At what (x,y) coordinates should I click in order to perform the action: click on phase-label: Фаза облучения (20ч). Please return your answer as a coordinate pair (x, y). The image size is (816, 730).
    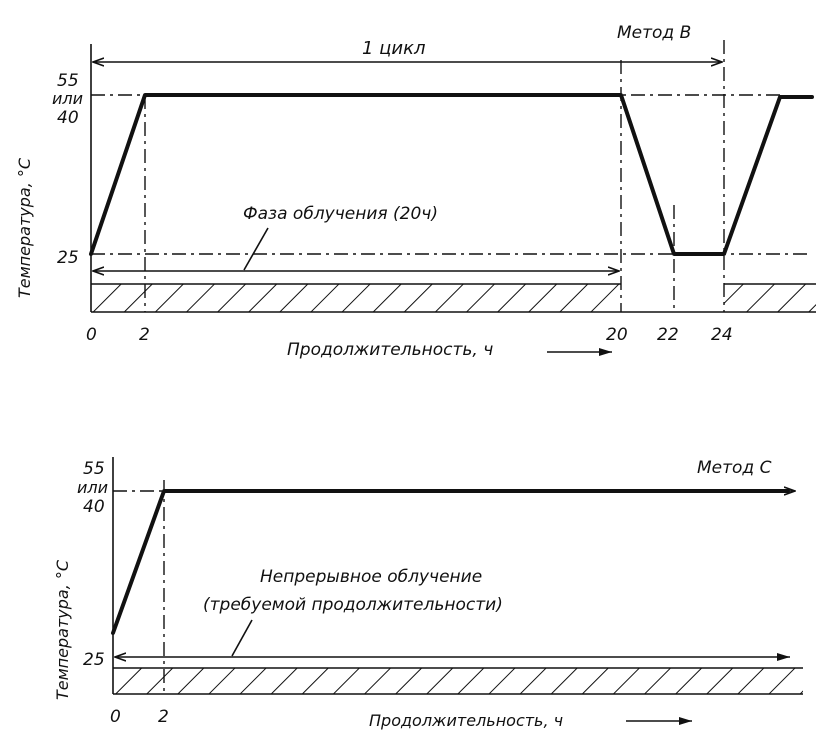
    Looking at the image, I should click on (340, 214).